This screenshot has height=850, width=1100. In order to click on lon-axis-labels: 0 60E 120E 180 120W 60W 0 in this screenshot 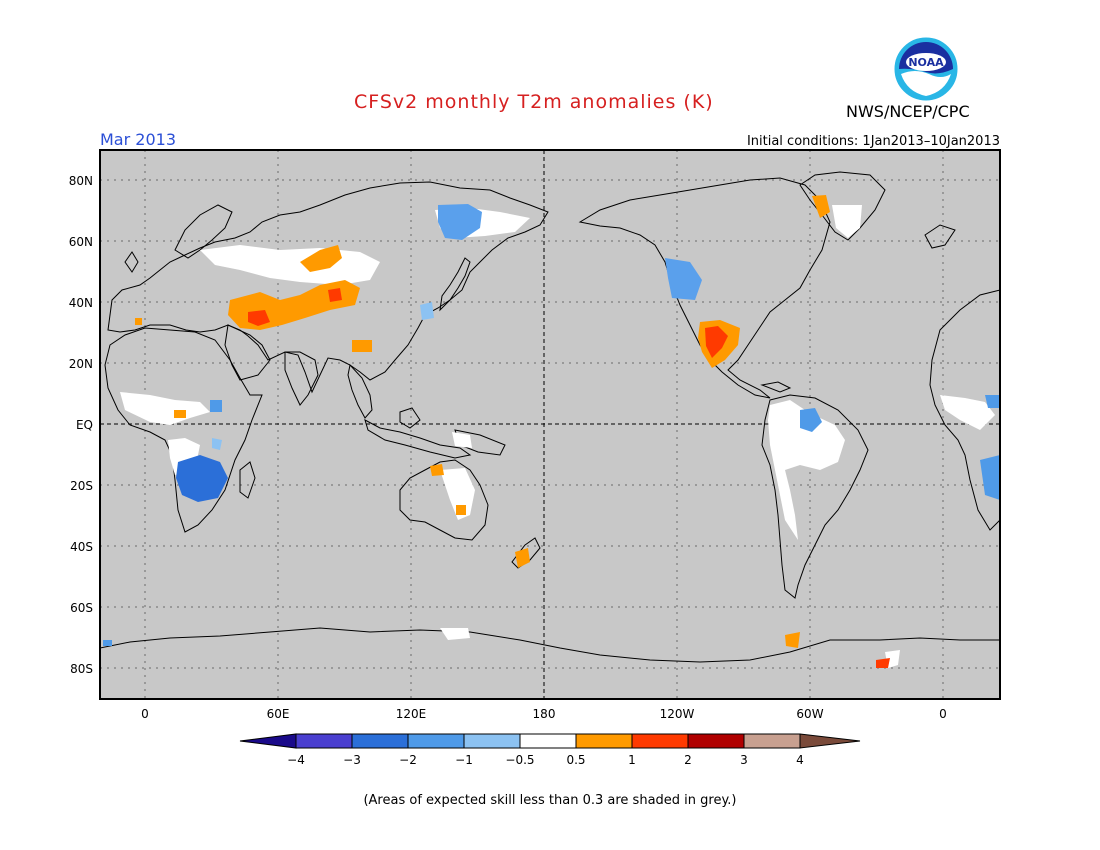, I will do `click(544, 714)`.